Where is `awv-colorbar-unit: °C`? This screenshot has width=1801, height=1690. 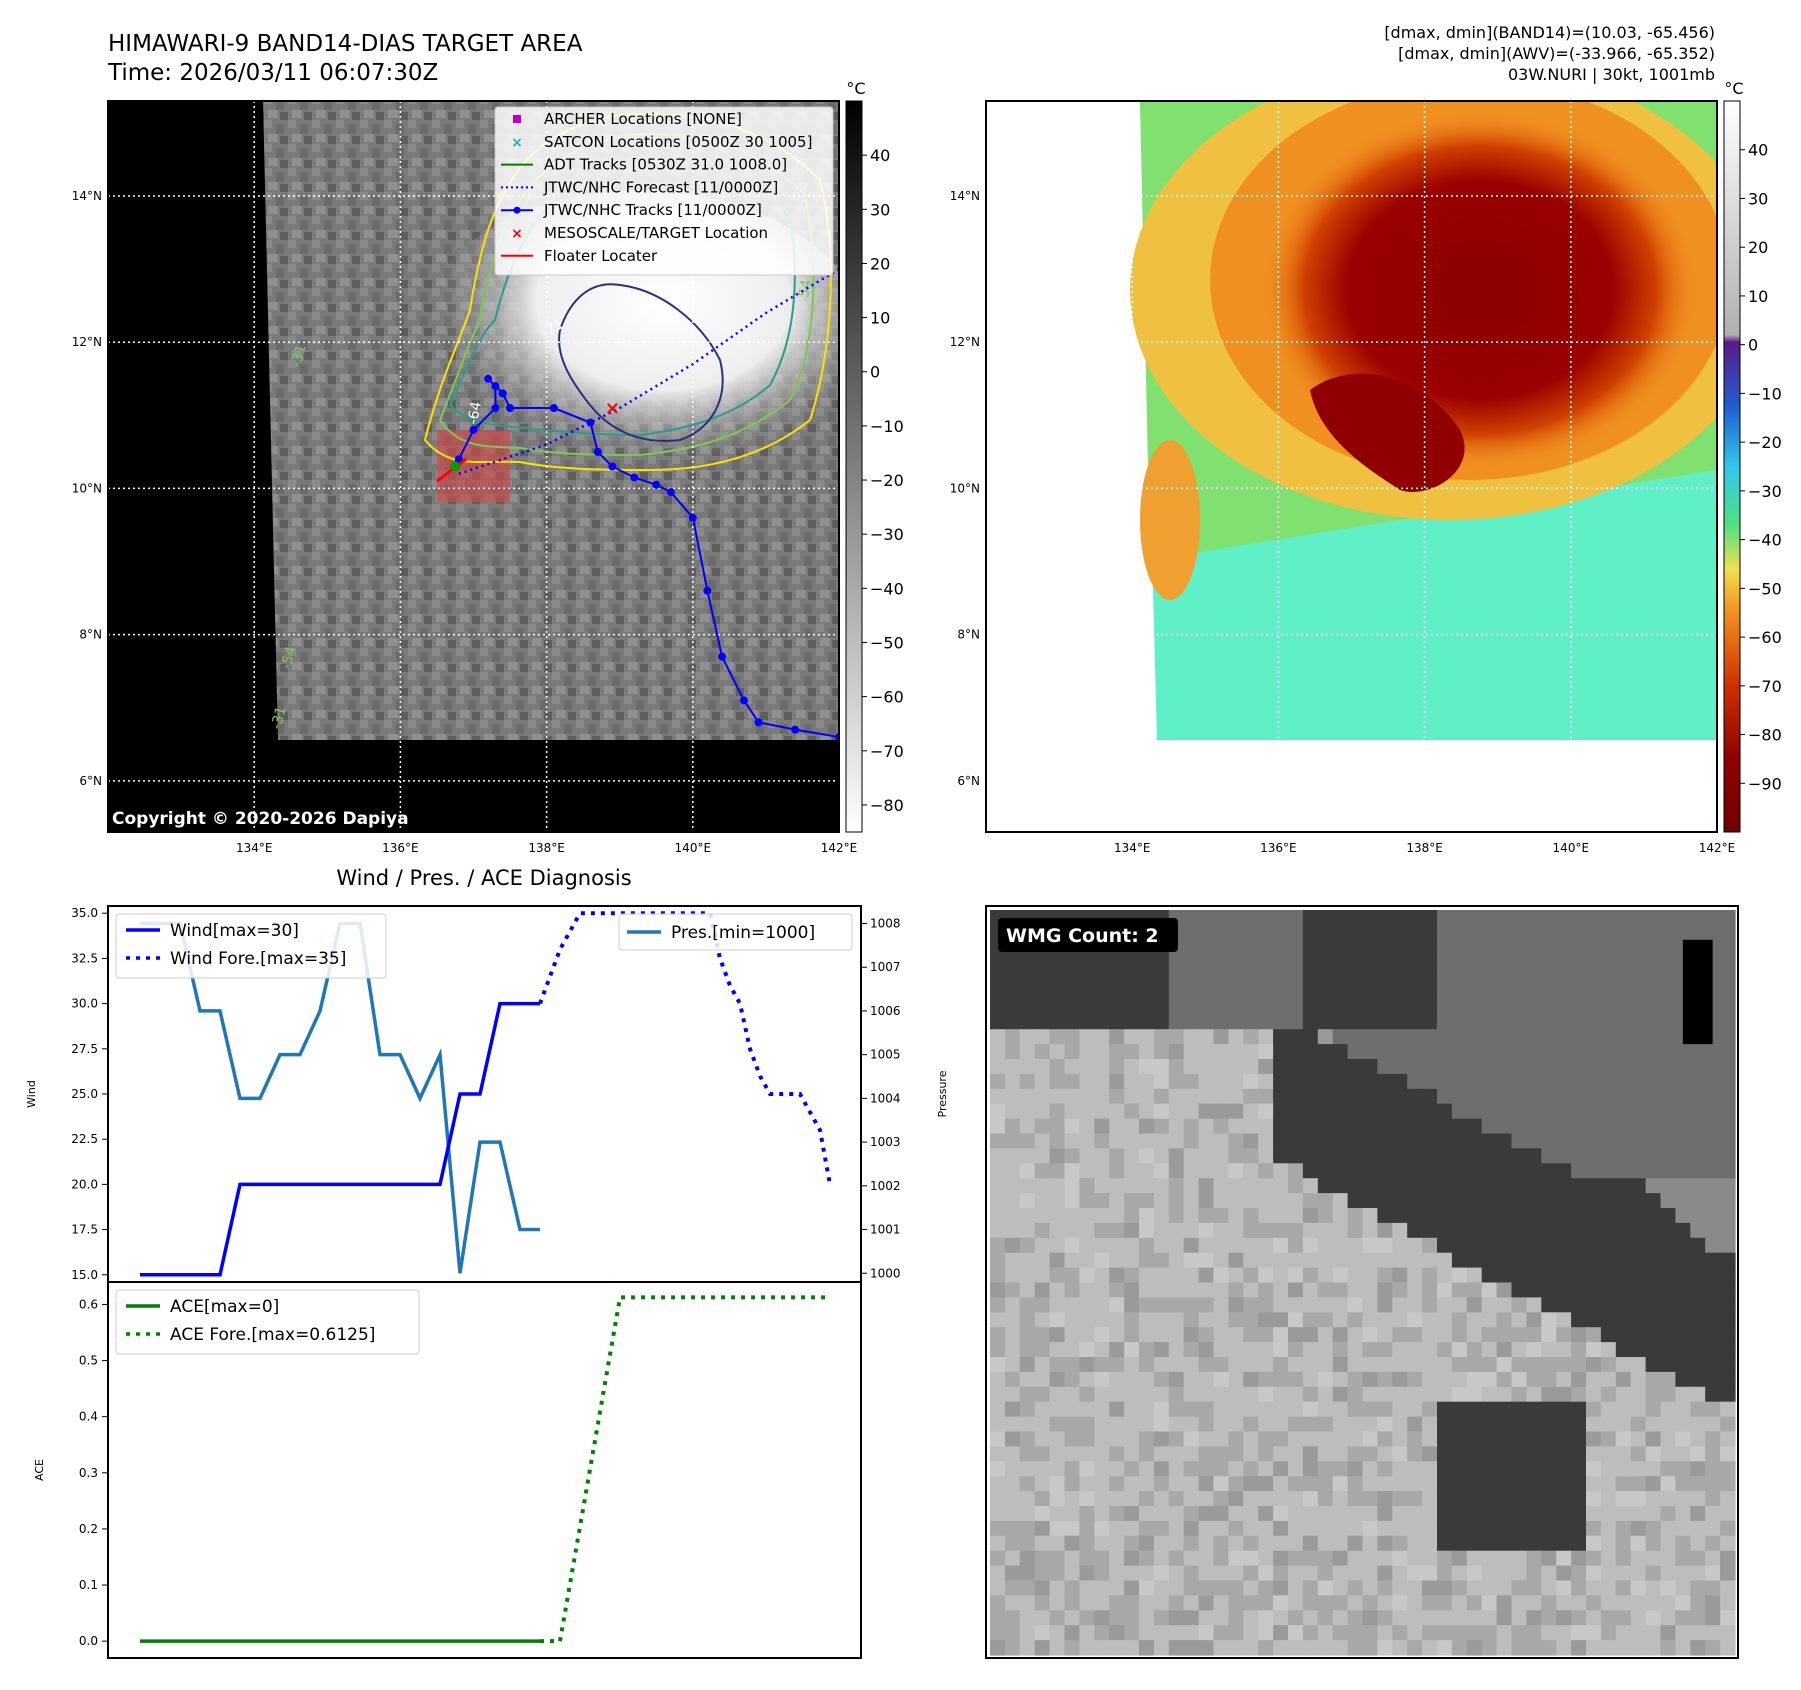
awv-colorbar-unit: °C is located at coordinates (1733, 88).